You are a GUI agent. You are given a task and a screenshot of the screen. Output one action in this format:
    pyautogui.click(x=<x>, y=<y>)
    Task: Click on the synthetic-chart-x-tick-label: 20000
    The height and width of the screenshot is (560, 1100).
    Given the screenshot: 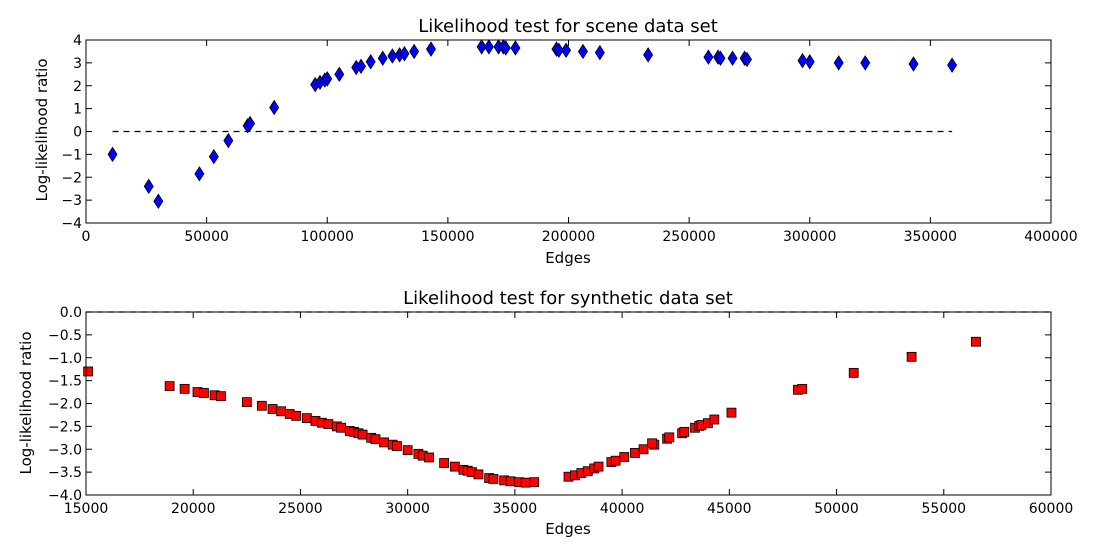 What is the action you would take?
    pyautogui.click(x=193, y=509)
    